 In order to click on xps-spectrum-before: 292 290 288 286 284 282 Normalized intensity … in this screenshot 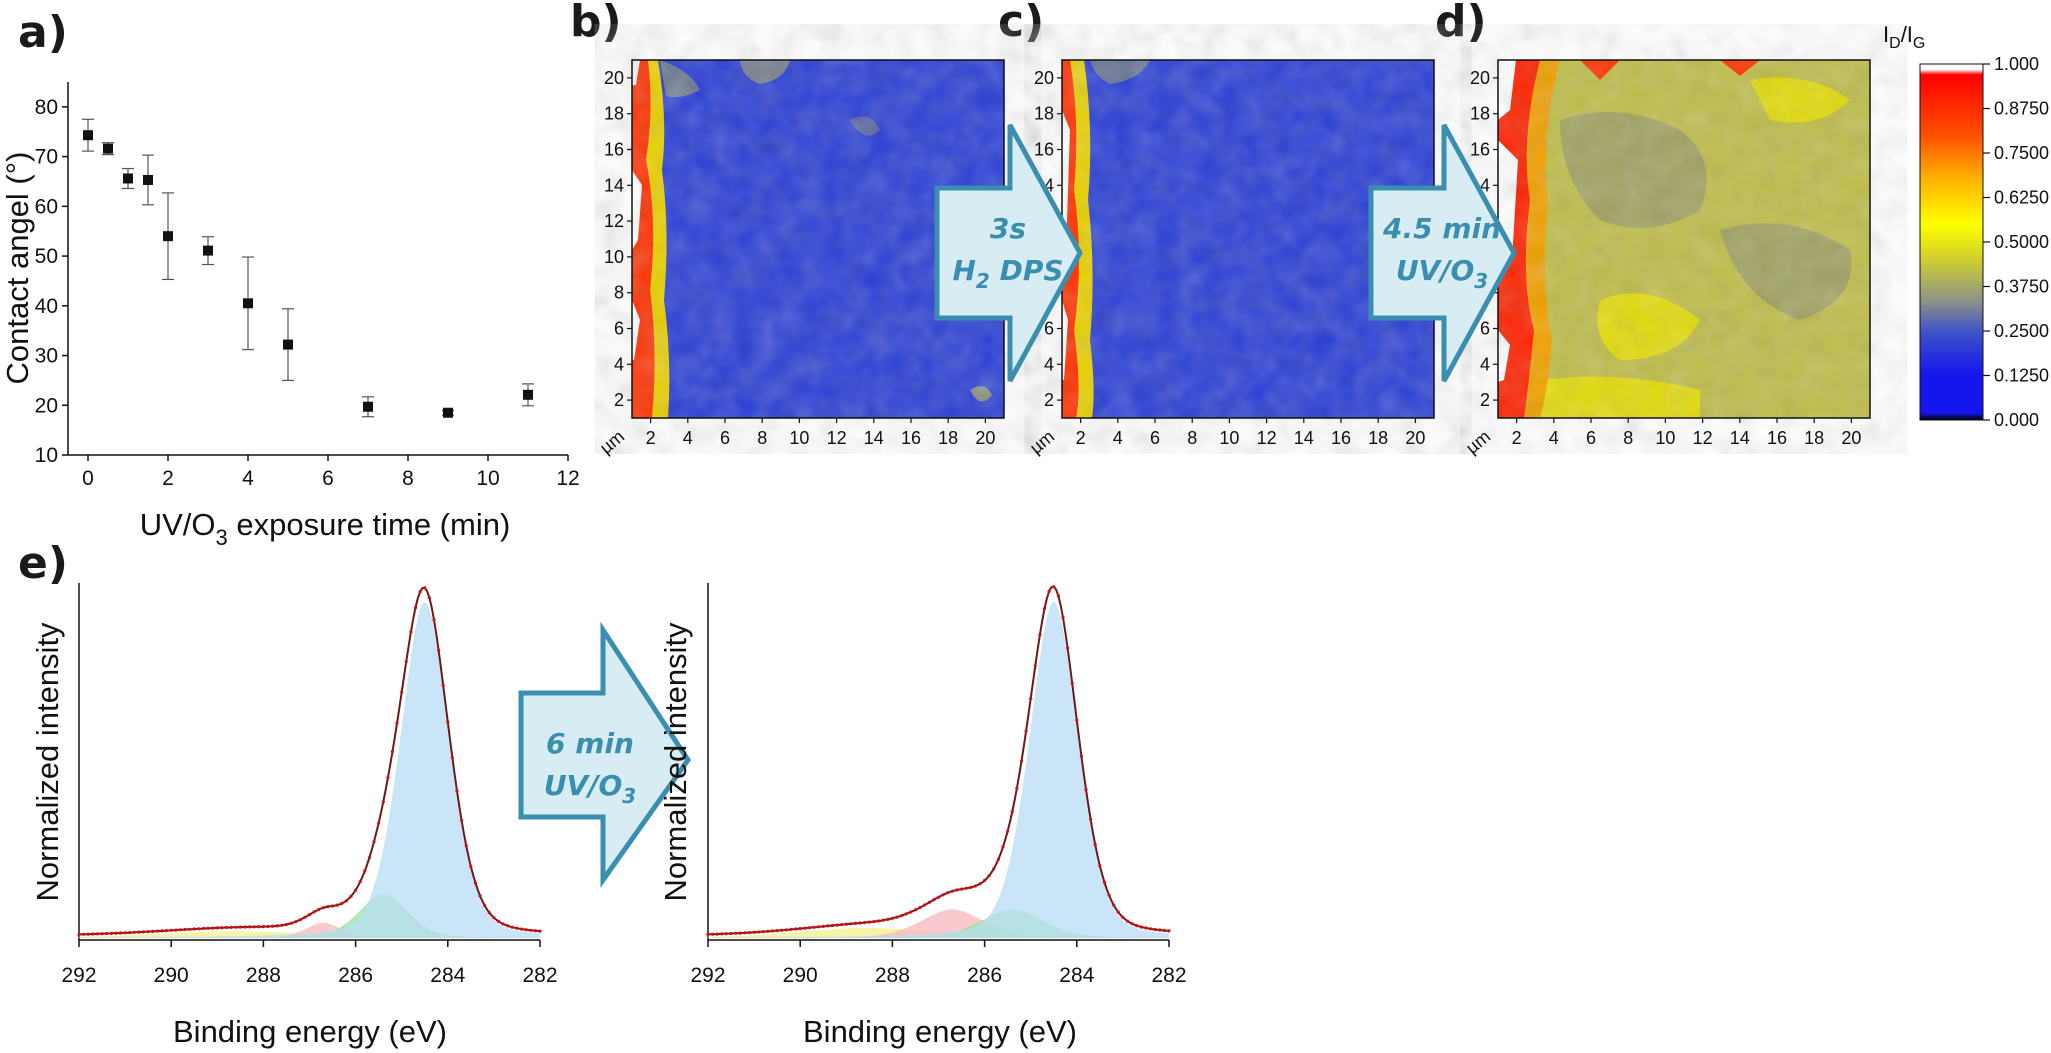, I will do `click(294, 816)`.